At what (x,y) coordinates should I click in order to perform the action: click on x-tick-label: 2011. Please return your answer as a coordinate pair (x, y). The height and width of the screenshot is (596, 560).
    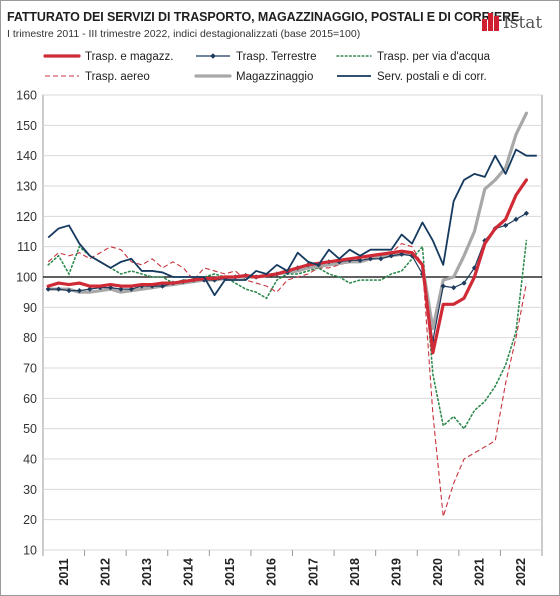
    Looking at the image, I should click on (64, 571).